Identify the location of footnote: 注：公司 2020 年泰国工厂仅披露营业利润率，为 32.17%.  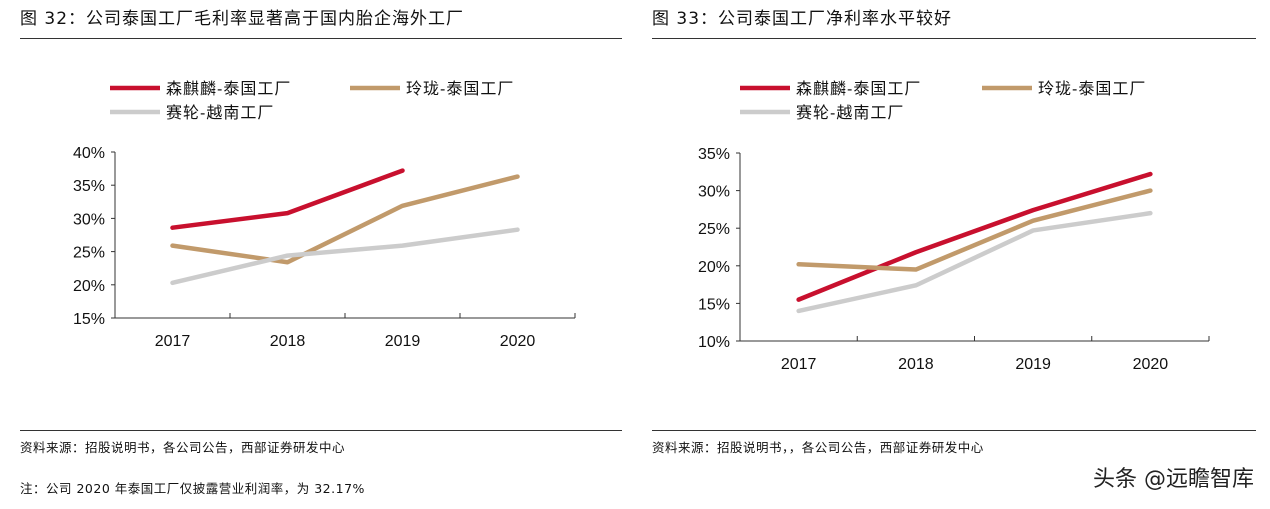
(192, 488).